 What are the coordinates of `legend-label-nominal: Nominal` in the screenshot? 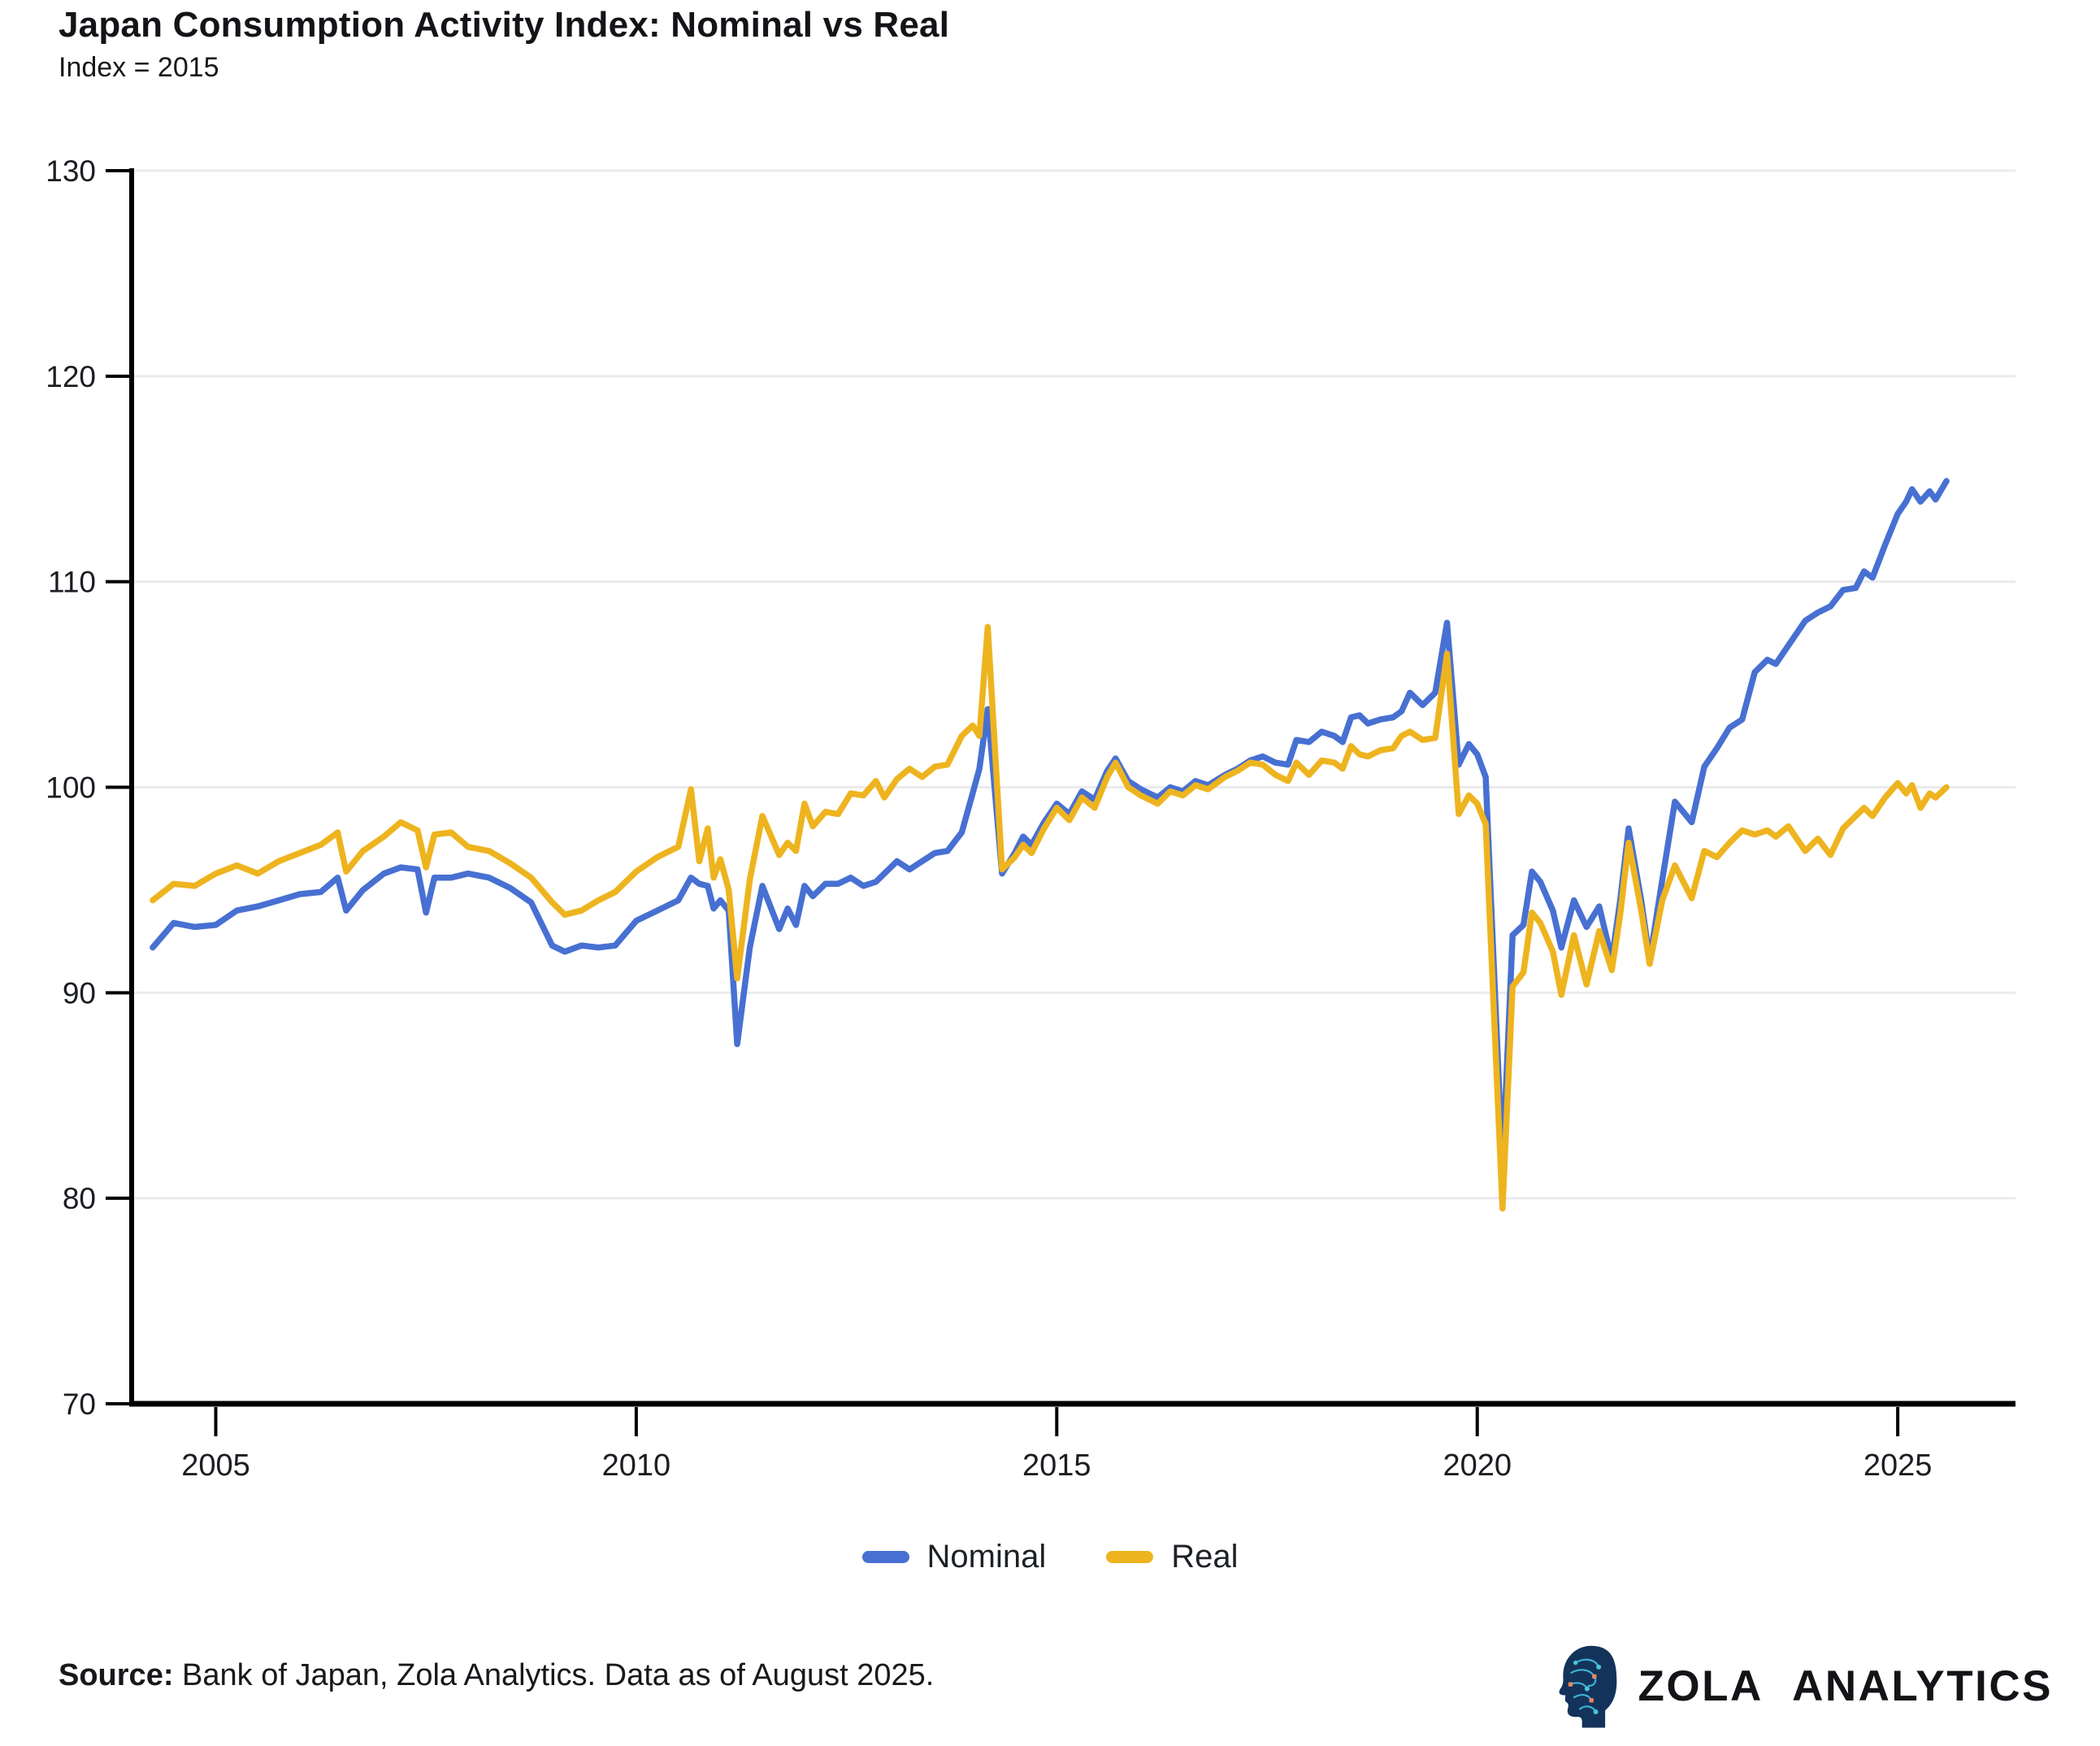 It's located at (986, 1556).